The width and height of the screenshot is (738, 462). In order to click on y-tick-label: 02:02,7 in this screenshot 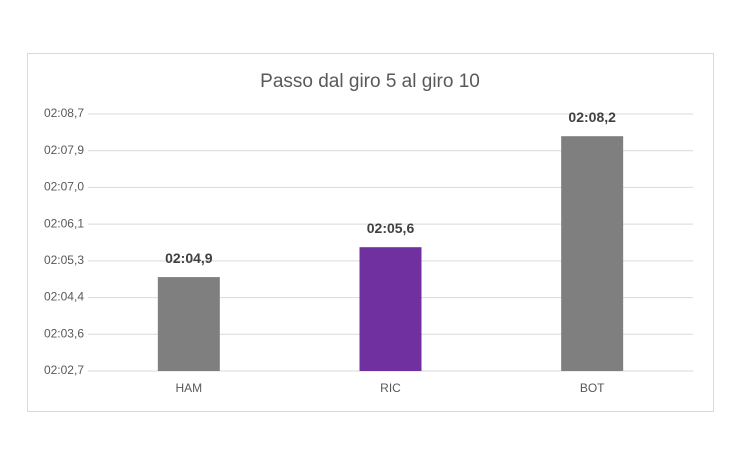, I will do `click(64, 370)`.